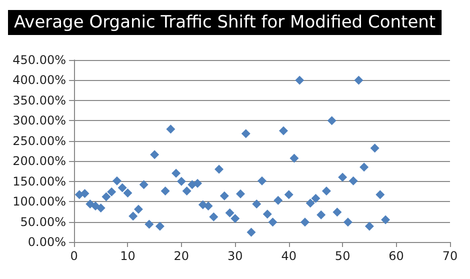  What do you see at coordinates (128, 256) in the screenshot?
I see `x-tick-label: 10` at bounding box center [128, 256].